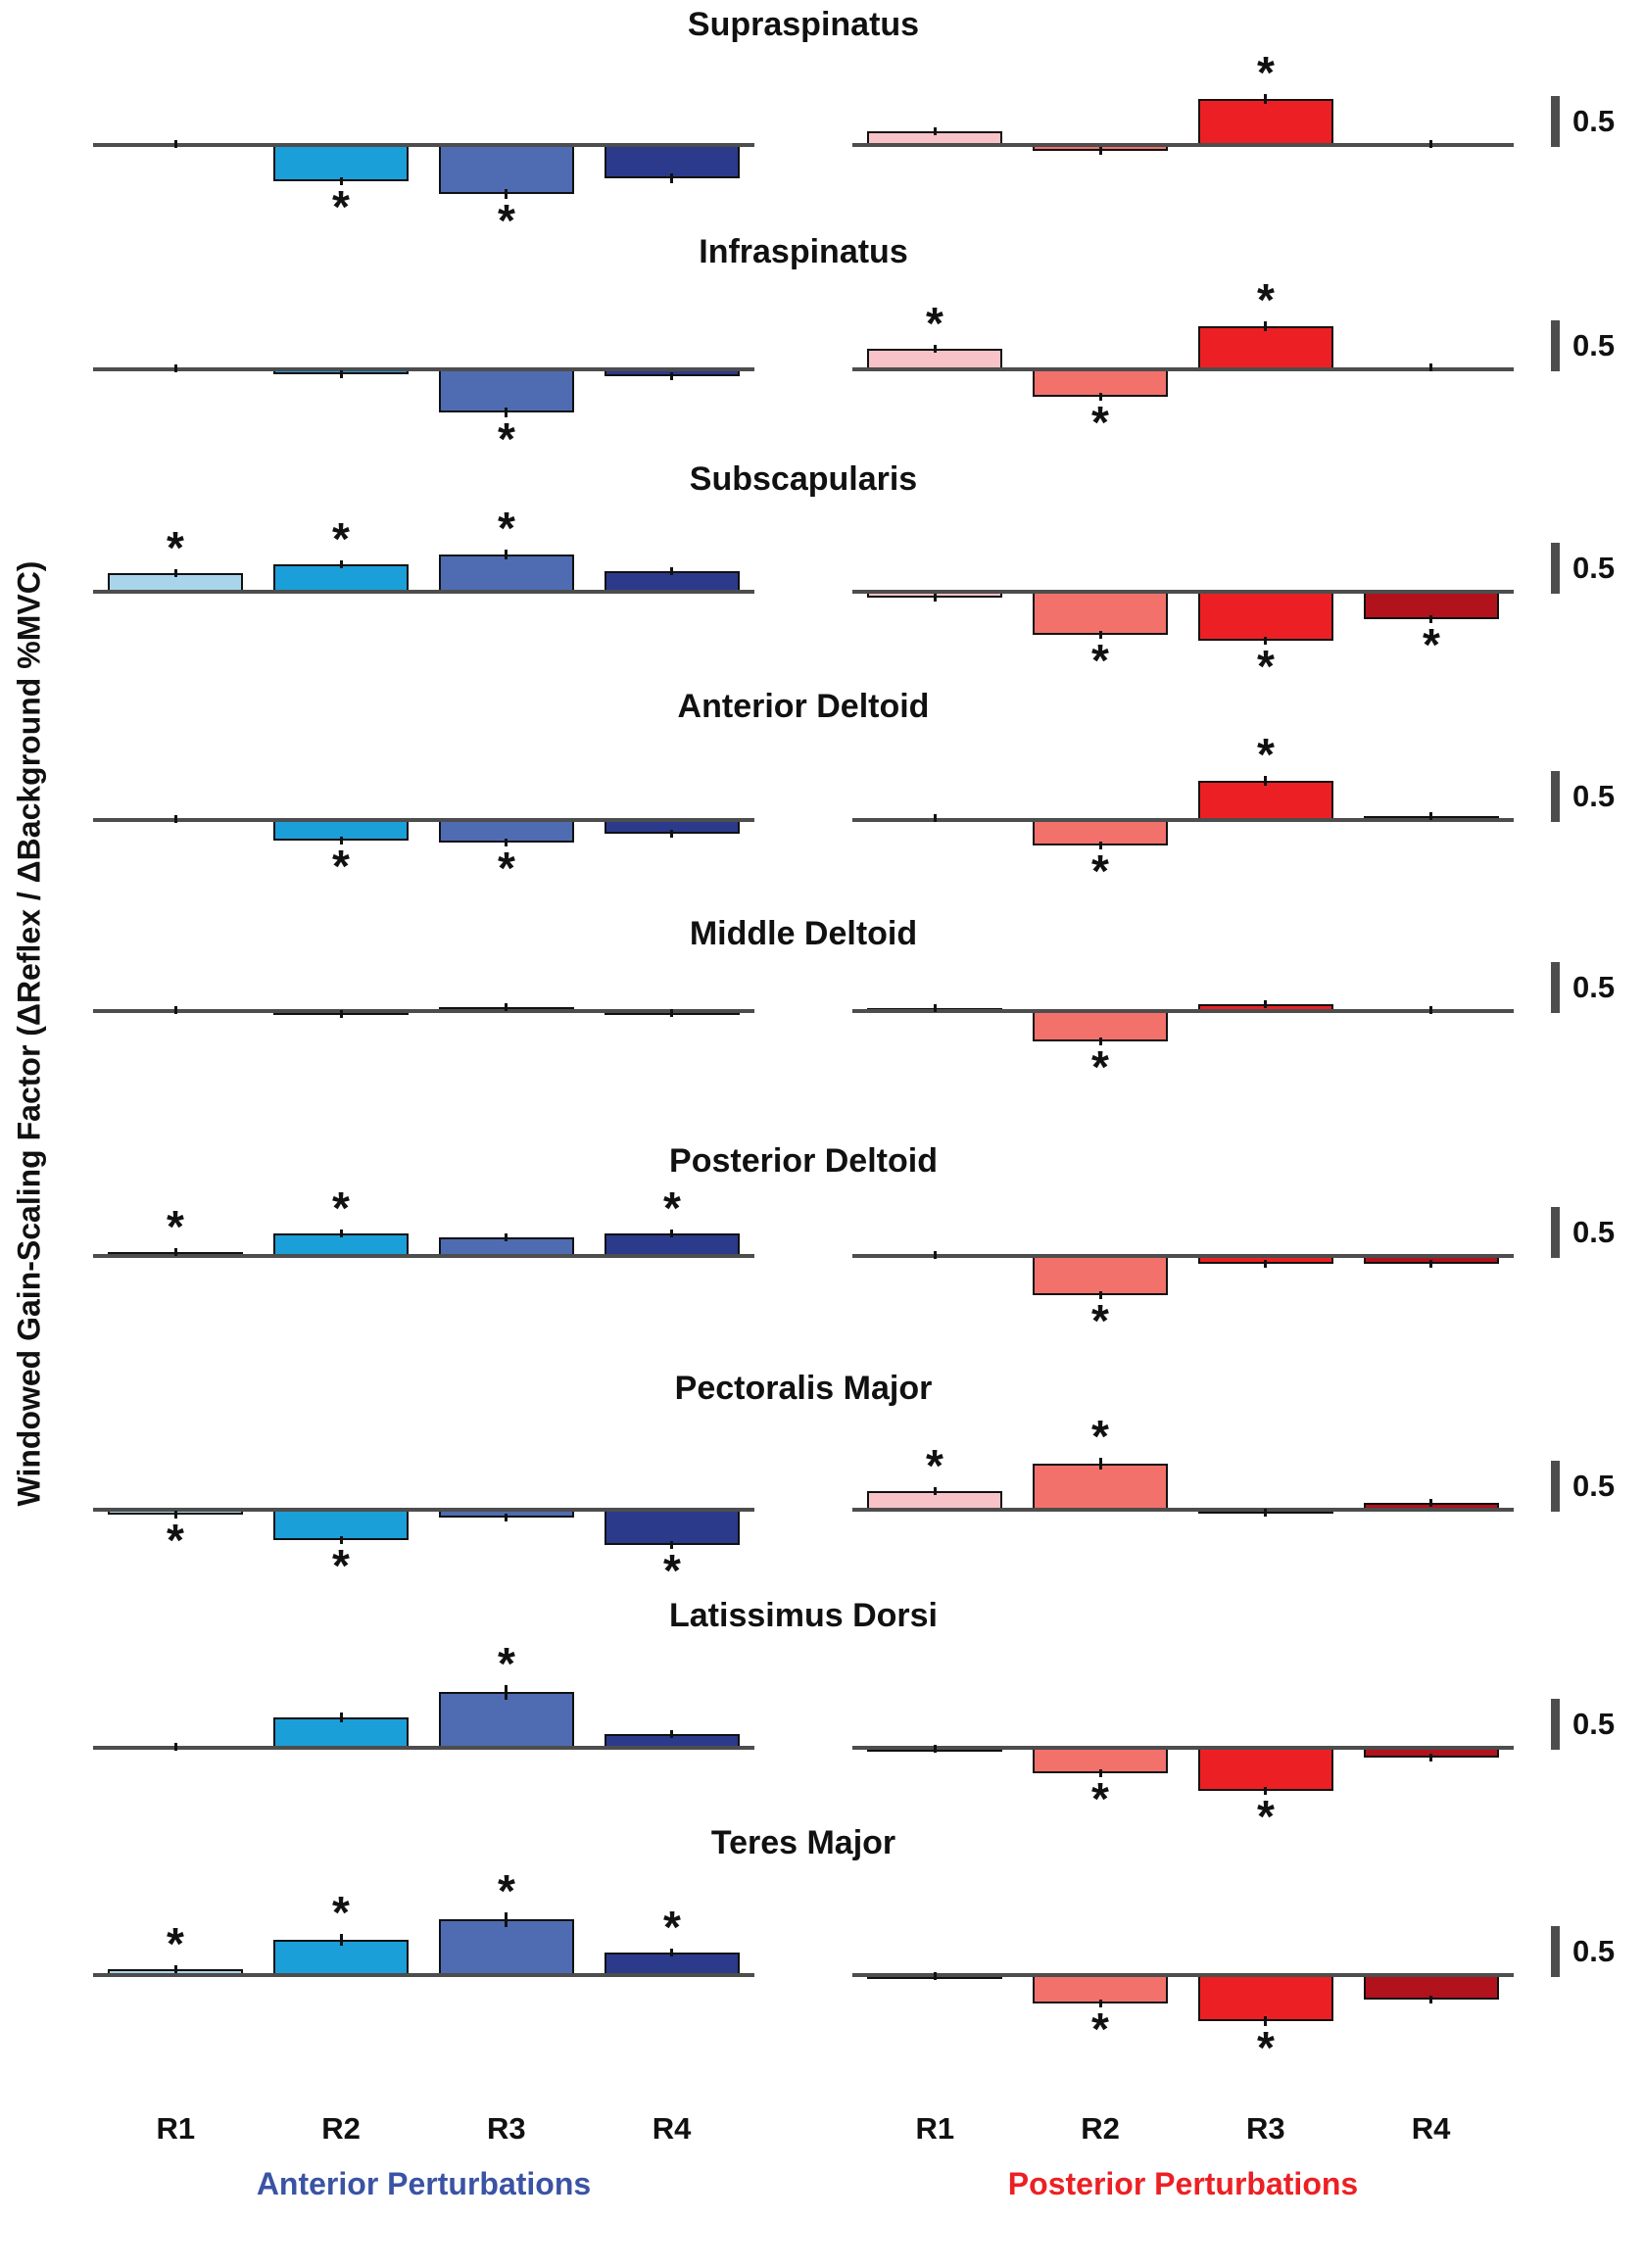 Image resolution: width=1644 pixels, height=2268 pixels. I want to click on muscle-row: Posterior Deltoid * * * * 0.5, so click(822, 1256).